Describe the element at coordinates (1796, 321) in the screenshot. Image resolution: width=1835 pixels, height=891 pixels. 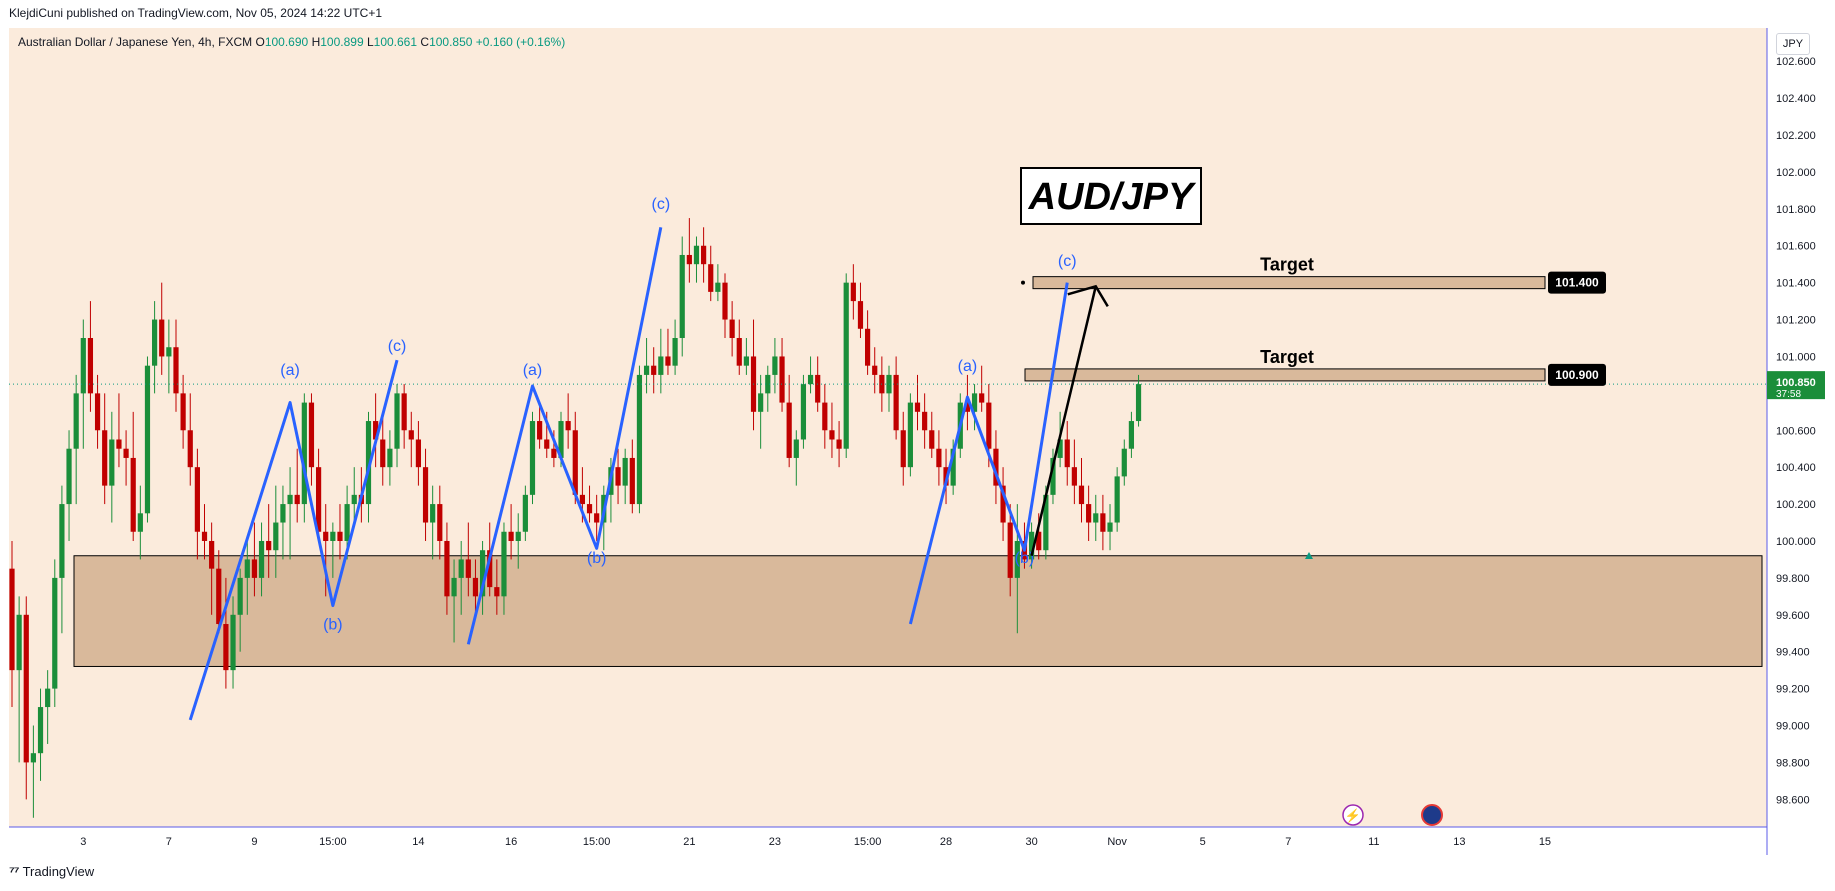
I see `y-tick-label: 101.200` at that location.